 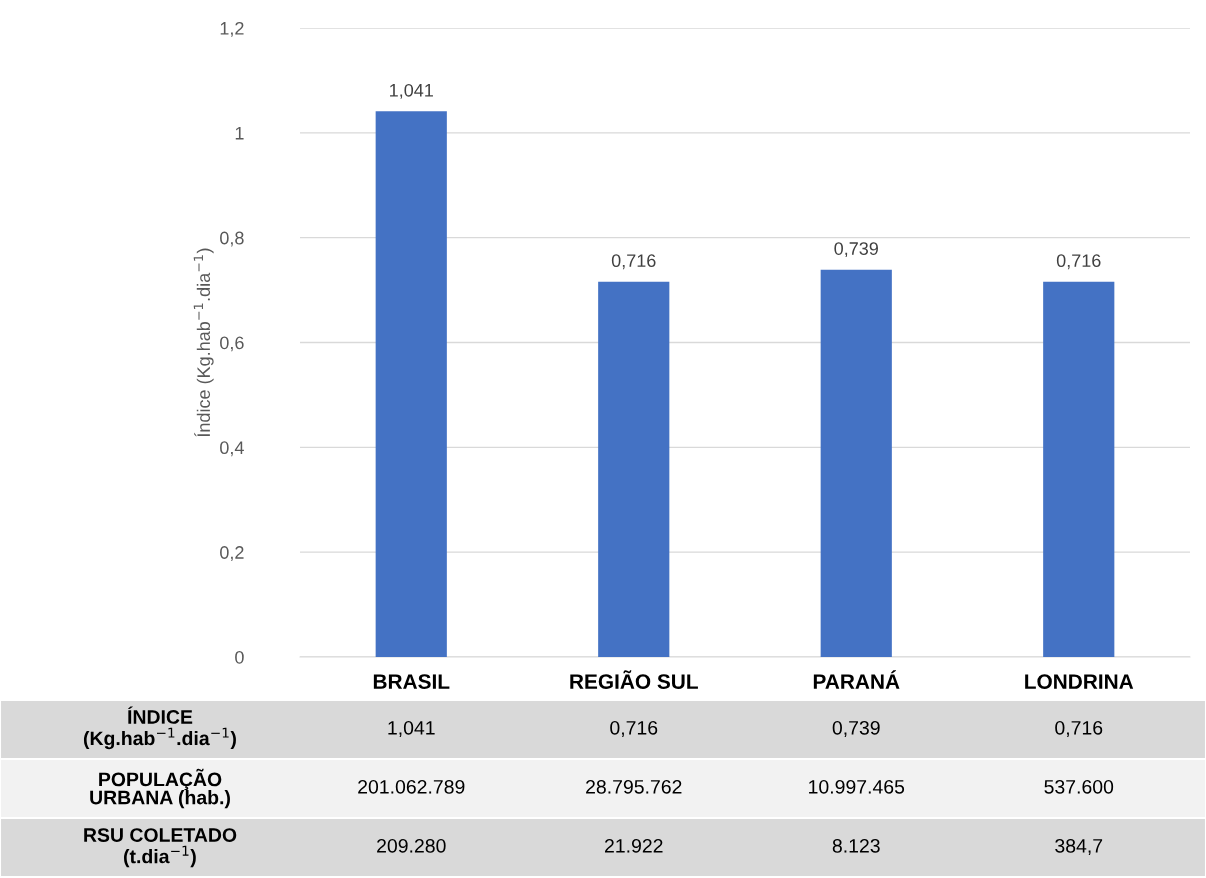 What do you see at coordinates (203, 342) in the screenshot?
I see `y-axis-title: Índice (Kg.hab$^{−1}$.dia$^{−1}$)` at bounding box center [203, 342].